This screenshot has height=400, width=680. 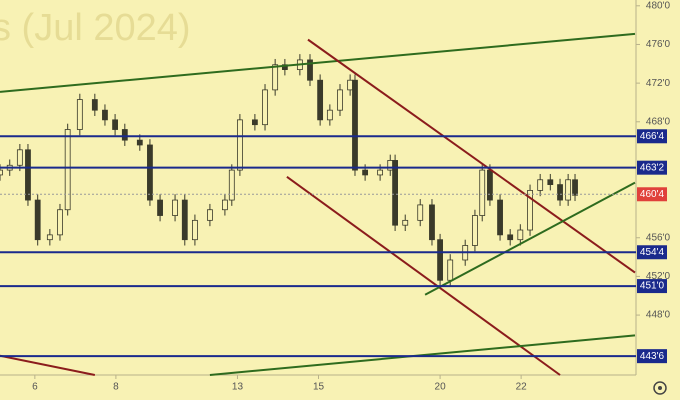 What do you see at coordinates (522, 387) in the screenshot?
I see `x-tick-label: 22` at bounding box center [522, 387].